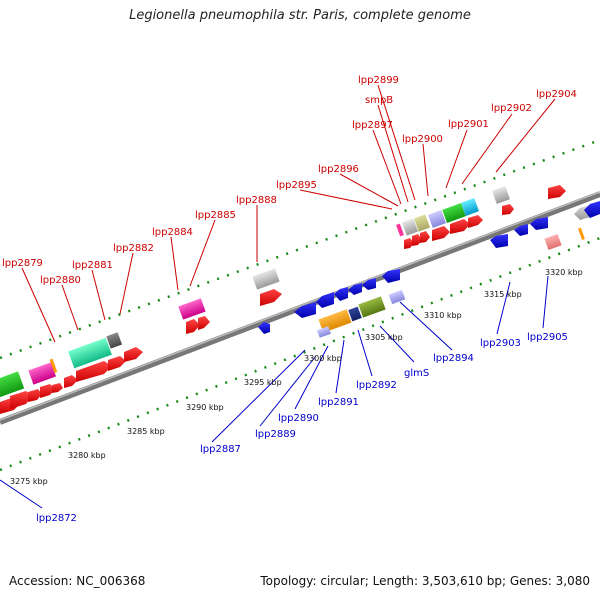 Image resolution: width=600 pixels, height=600 pixels. Describe the element at coordinates (564, 272) in the screenshot. I see `scale-label: 3320 kbp` at that location.